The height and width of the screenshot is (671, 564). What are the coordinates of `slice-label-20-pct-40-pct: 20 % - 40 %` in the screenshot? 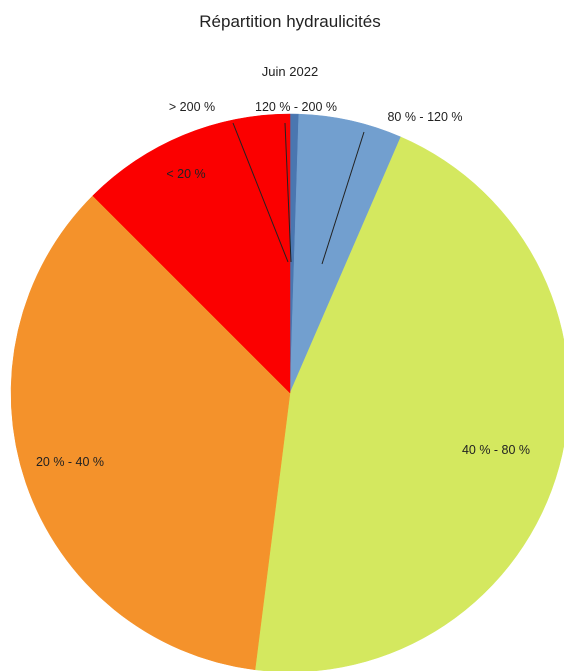 It's located at (70, 462).